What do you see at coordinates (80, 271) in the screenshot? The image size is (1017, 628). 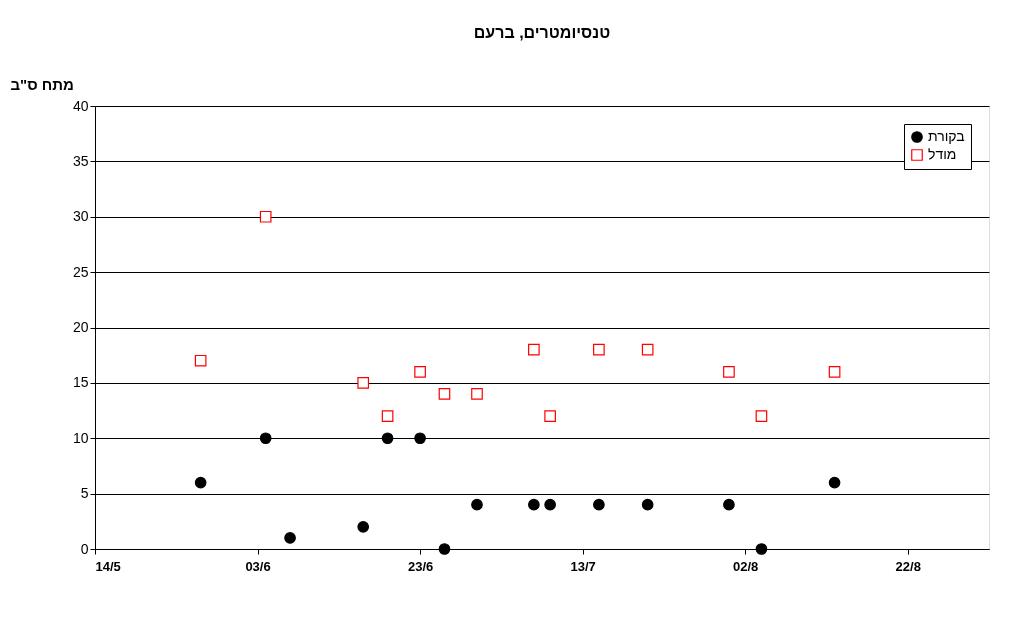 I see `y-tick-label: 25` at bounding box center [80, 271].